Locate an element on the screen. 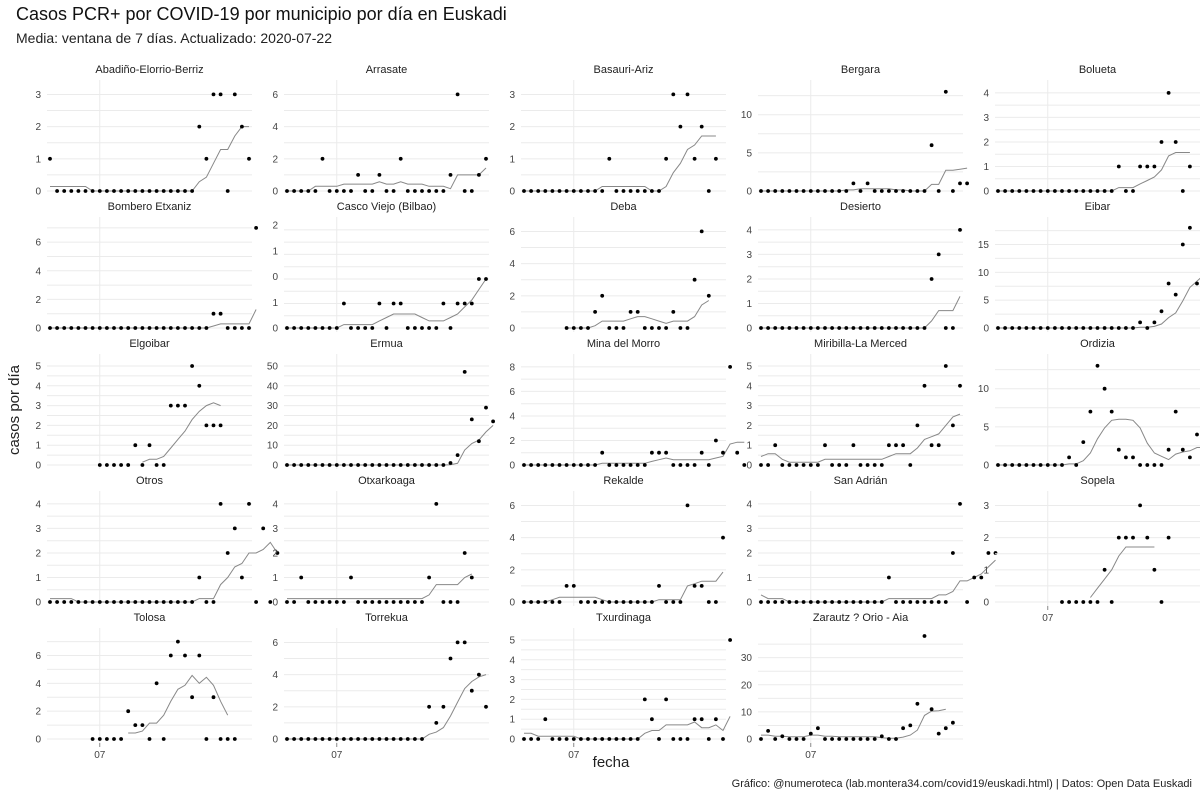  facet-panel: Deba 0 2 4 6 is located at coordinates (617, 268).